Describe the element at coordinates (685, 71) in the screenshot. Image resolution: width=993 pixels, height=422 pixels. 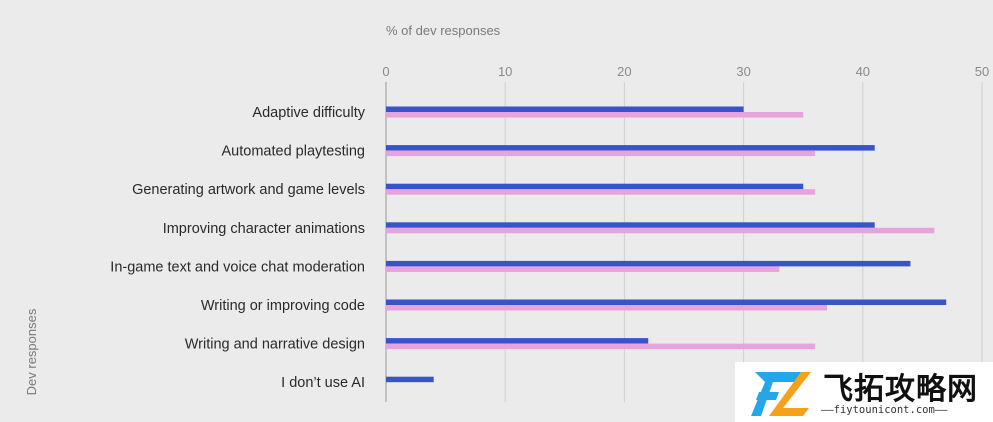
I see `x-tick-labels: 0 10 20 30 40 50` at that location.